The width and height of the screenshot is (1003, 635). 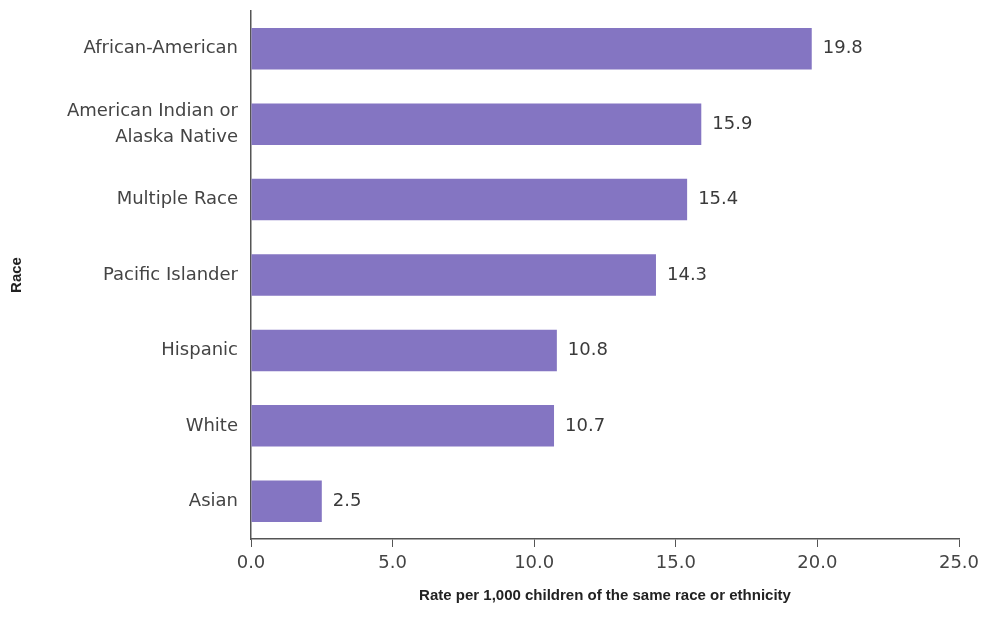 What do you see at coordinates (587, 349) in the screenshot?
I see `data-label: 10.8` at bounding box center [587, 349].